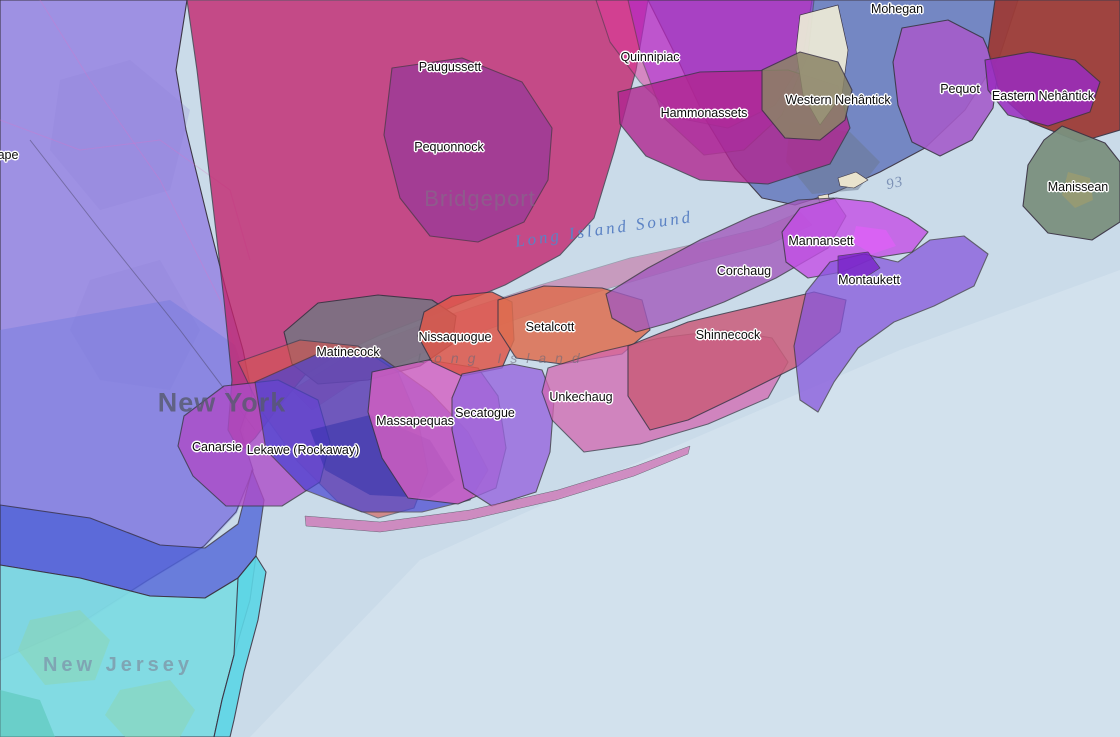 The image size is (1120, 737). What do you see at coordinates (1042, 89) in the screenshot?
I see `region-eastern-nehantick` at bounding box center [1042, 89].